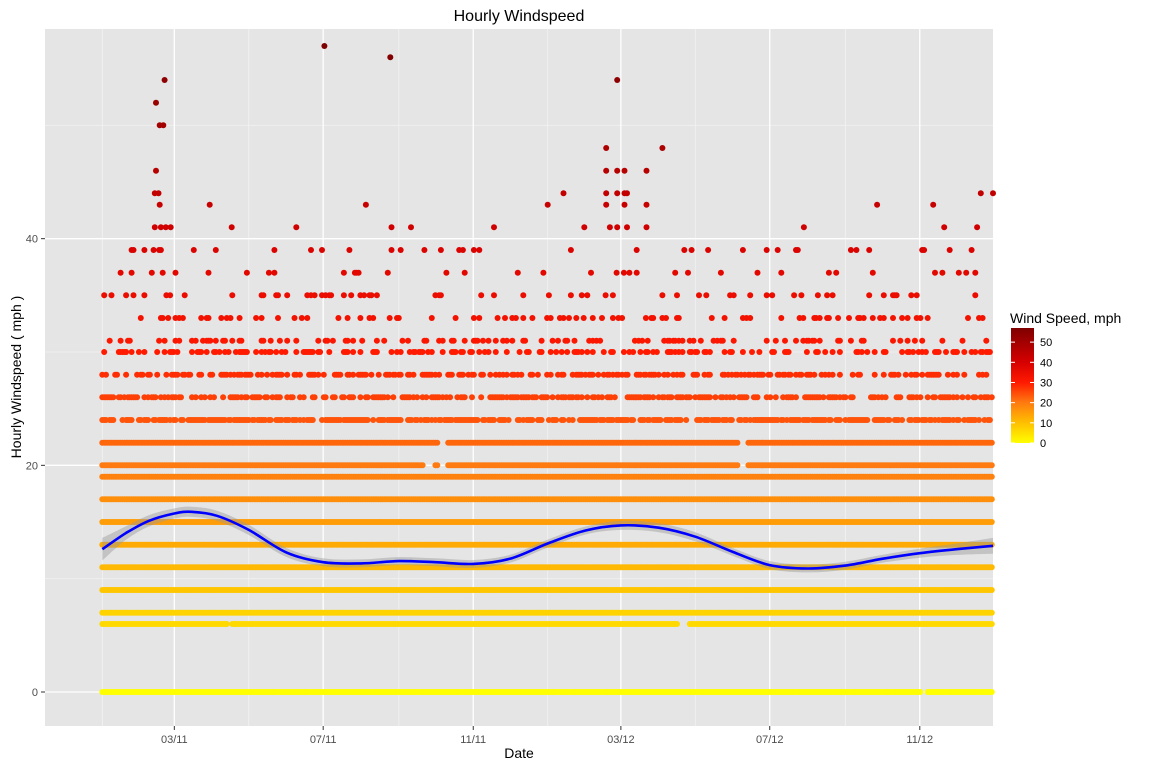 The image size is (1152, 768). Describe the element at coordinates (519, 16) in the screenshot. I see `chart-title: Hourly Windspeed` at that location.